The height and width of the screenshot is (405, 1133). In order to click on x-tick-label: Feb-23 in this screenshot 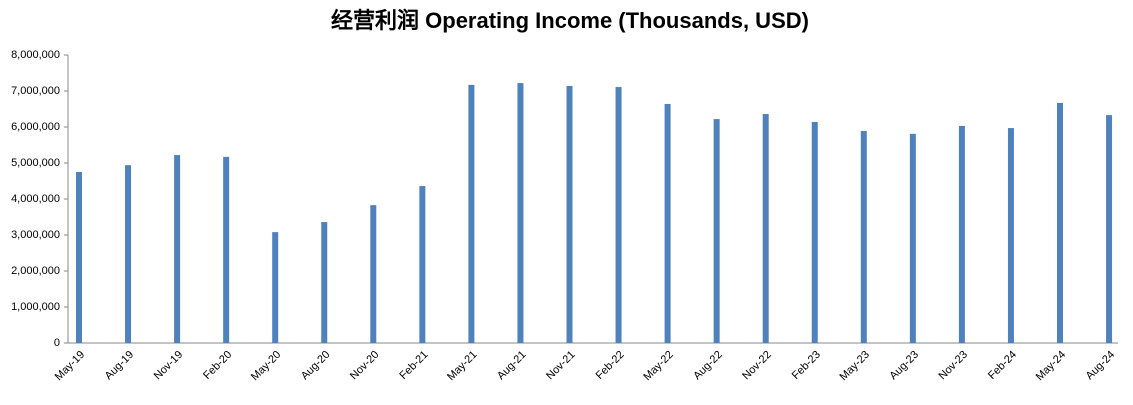, I will do `click(806, 365)`.